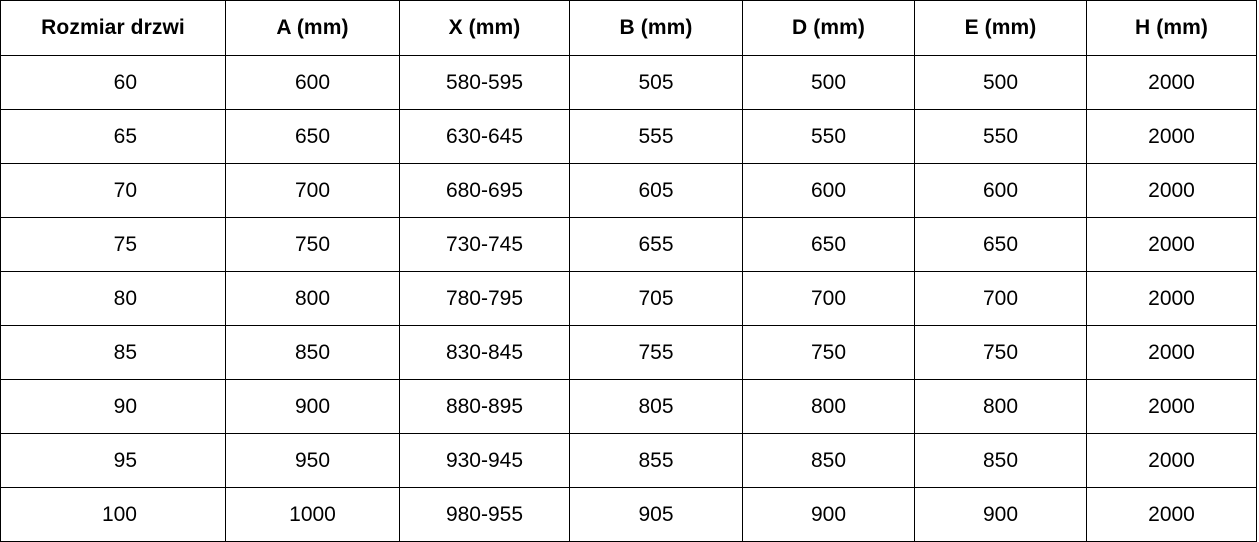 This screenshot has height=542, width=1259. Describe the element at coordinates (312, 352) in the screenshot. I see `cell-a: 850` at that location.